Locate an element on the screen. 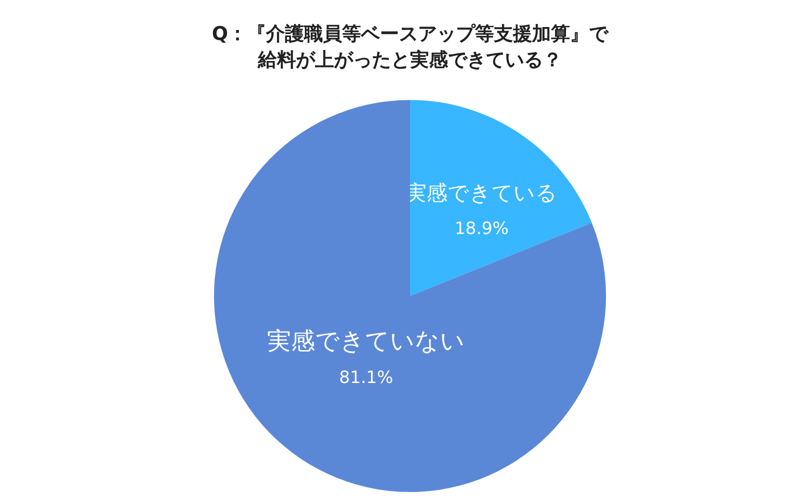  data-label: 18.9% is located at coordinates (481, 228).